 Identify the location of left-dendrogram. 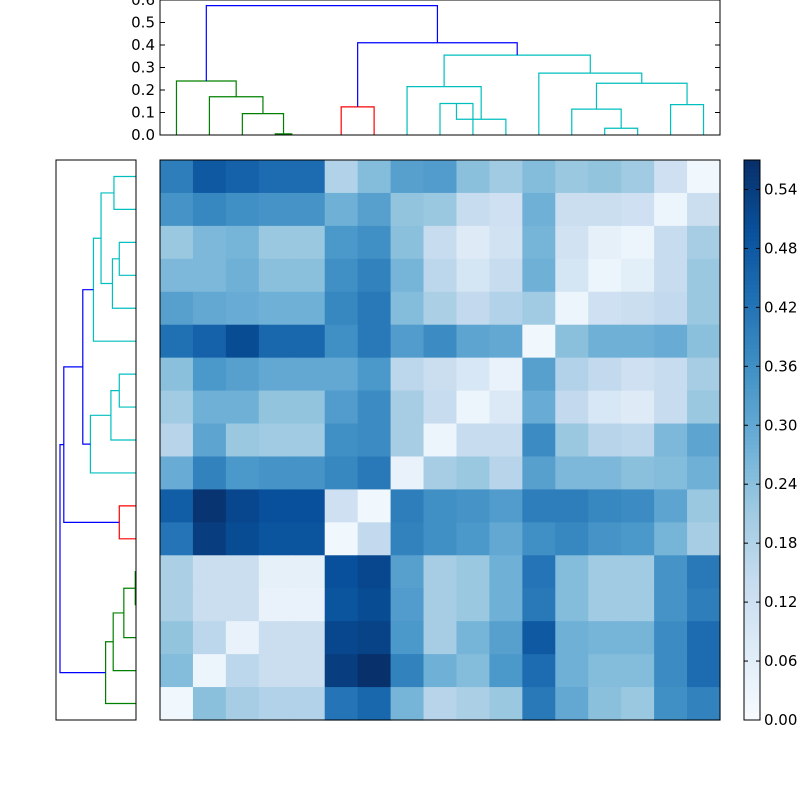
(96, 440).